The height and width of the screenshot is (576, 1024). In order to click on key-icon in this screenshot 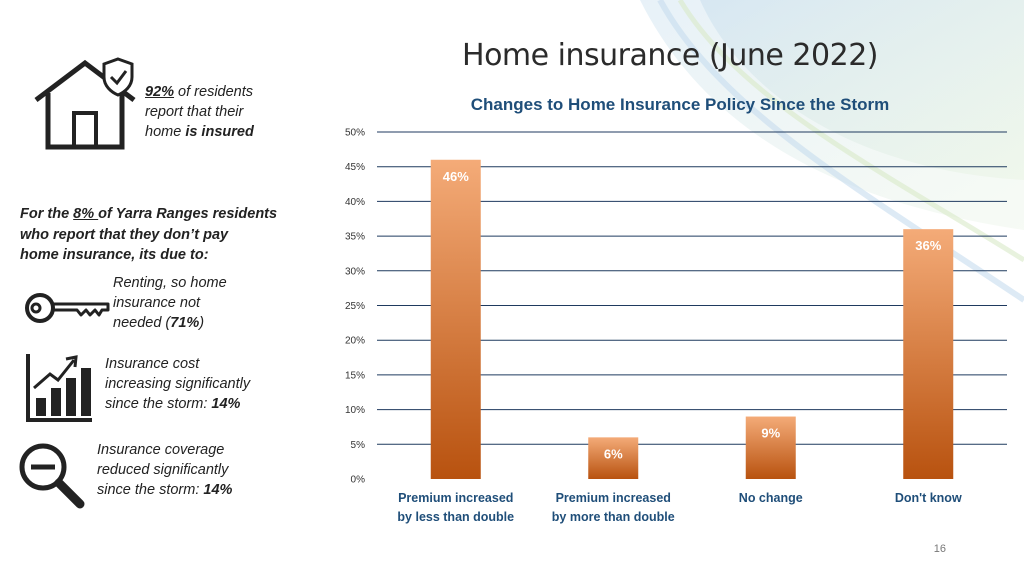, I will do `click(67, 308)`.